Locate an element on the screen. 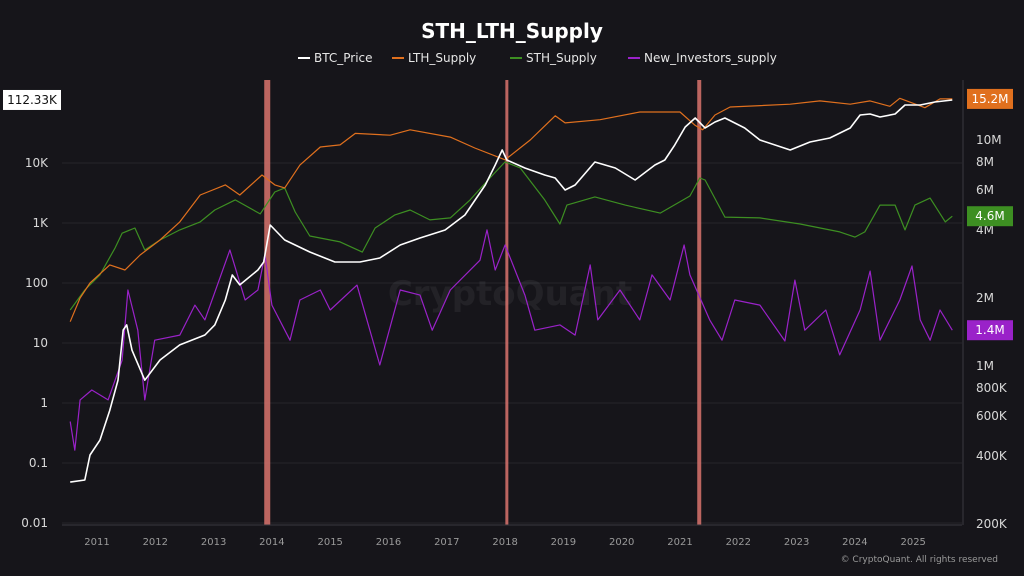 The width and height of the screenshot is (1024, 576). chart-title: STH_LTH_Supply is located at coordinates (512, 31).